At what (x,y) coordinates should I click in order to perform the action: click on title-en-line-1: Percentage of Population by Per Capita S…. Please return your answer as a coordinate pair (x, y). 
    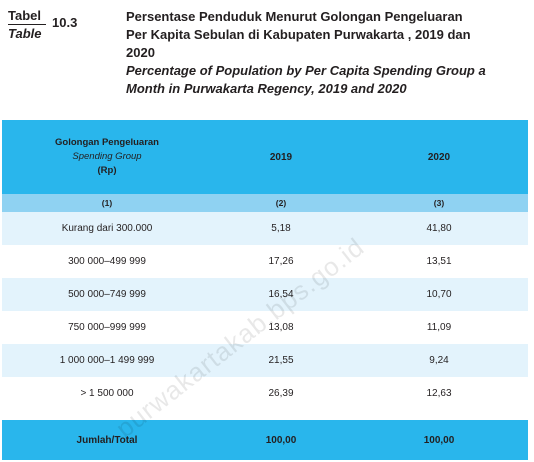
    Looking at the image, I should click on (306, 70).